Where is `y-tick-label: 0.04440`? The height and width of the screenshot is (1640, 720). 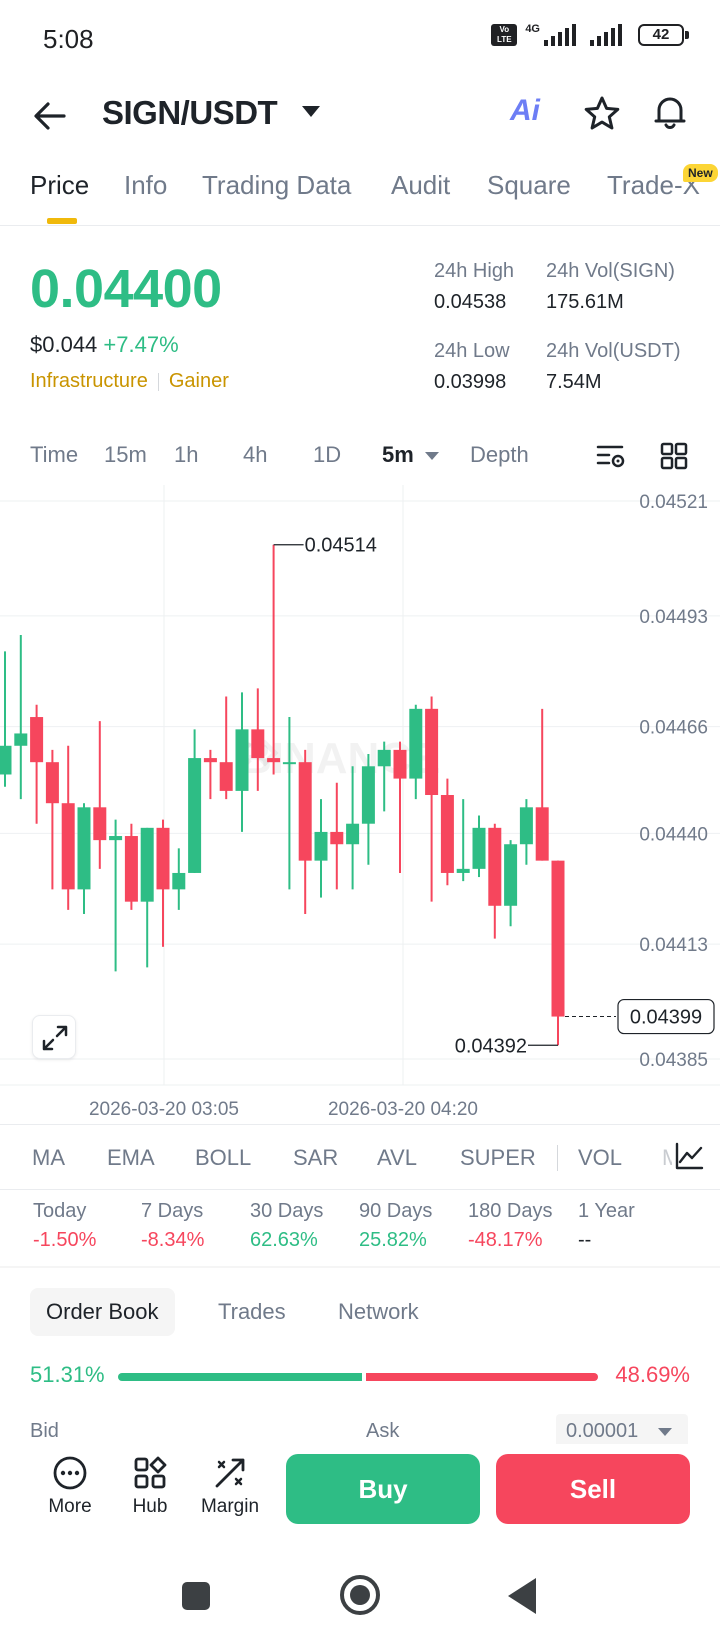
y-tick-label: 0.04440 is located at coordinates (673, 834).